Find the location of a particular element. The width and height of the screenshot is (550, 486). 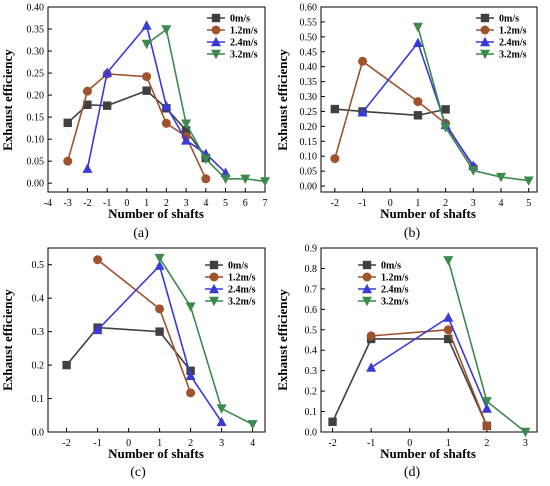

y-tick-label: 0.00 is located at coordinates (309, 187).